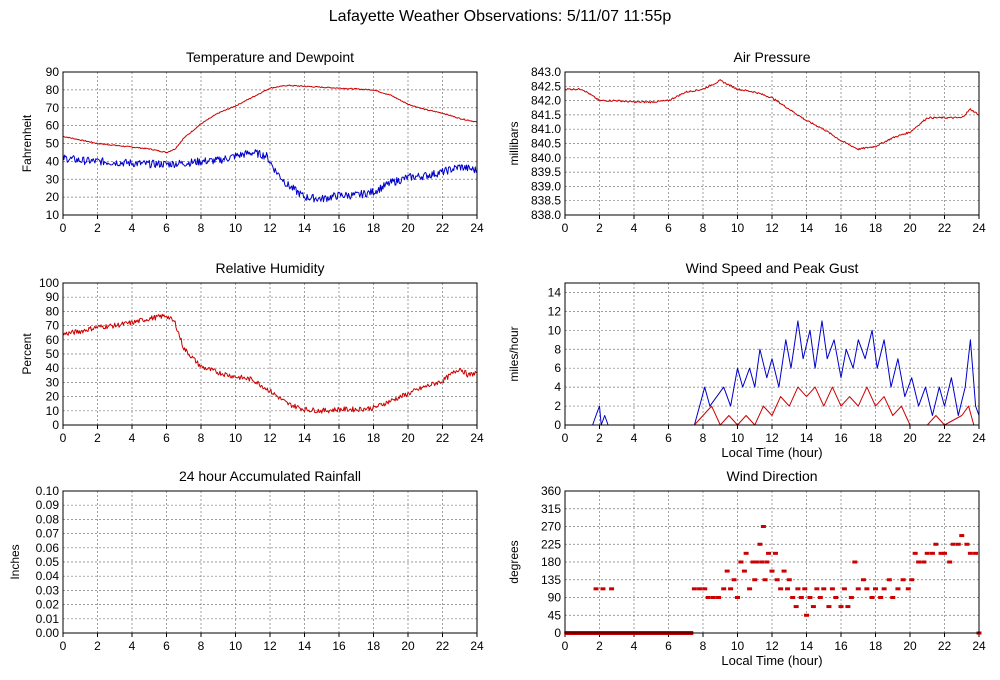 The width and height of the screenshot is (1000, 680). I want to click on x-tick-label: 8, so click(703, 228).